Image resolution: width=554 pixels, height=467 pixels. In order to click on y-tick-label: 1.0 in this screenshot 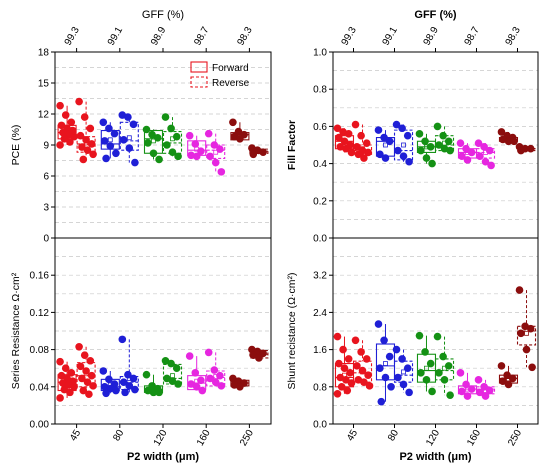, I will do `click(320, 53)`.